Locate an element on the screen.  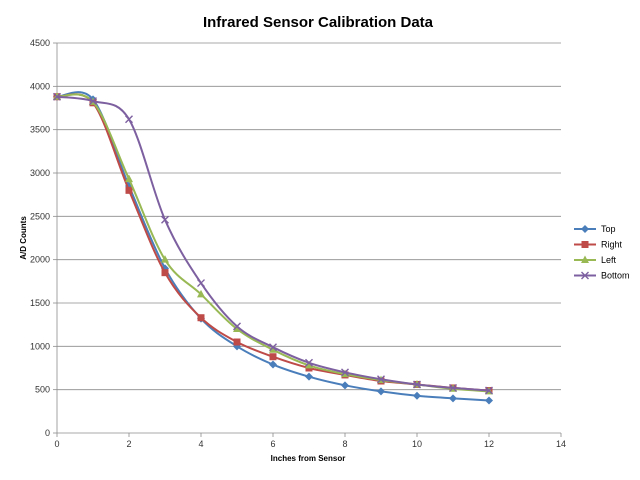
y-tick-label: 4500 is located at coordinates (40, 43).